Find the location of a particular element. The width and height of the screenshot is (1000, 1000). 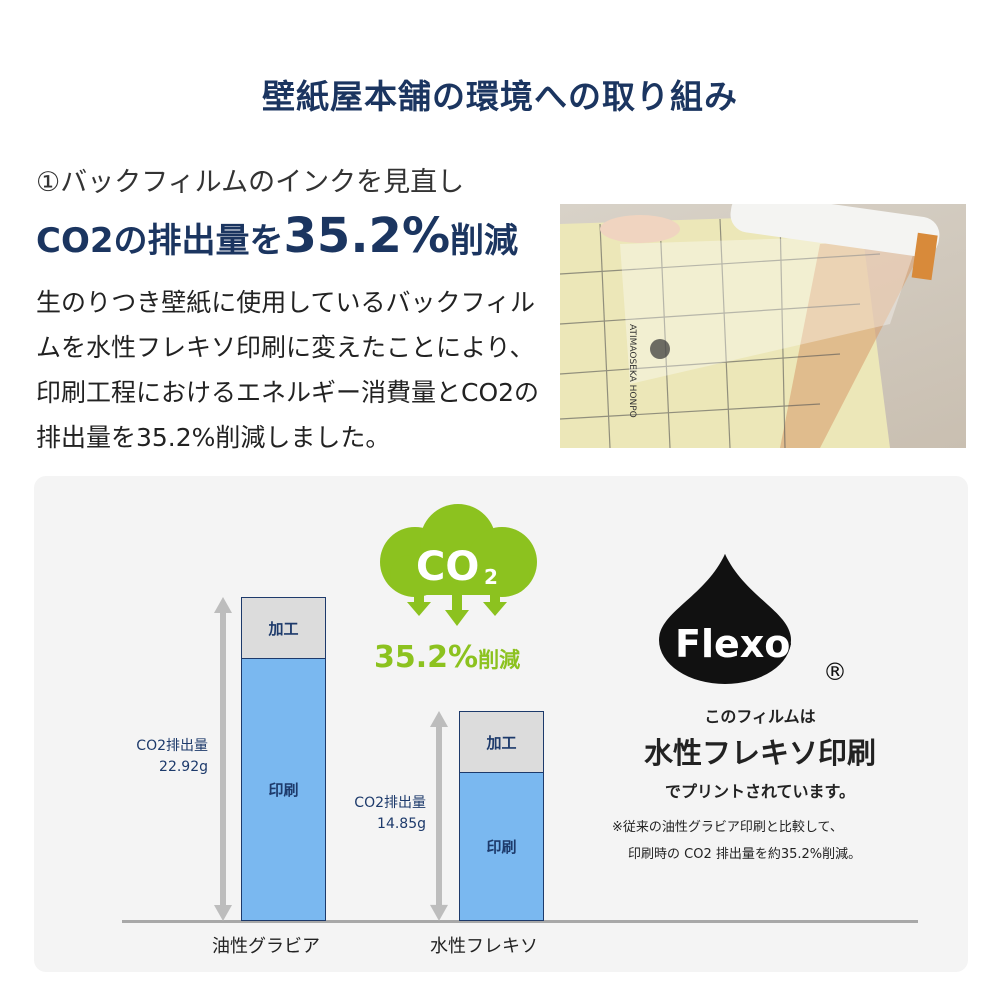

photo-illustration: ATIMAOSEKA HONPO is located at coordinates (750, 326).